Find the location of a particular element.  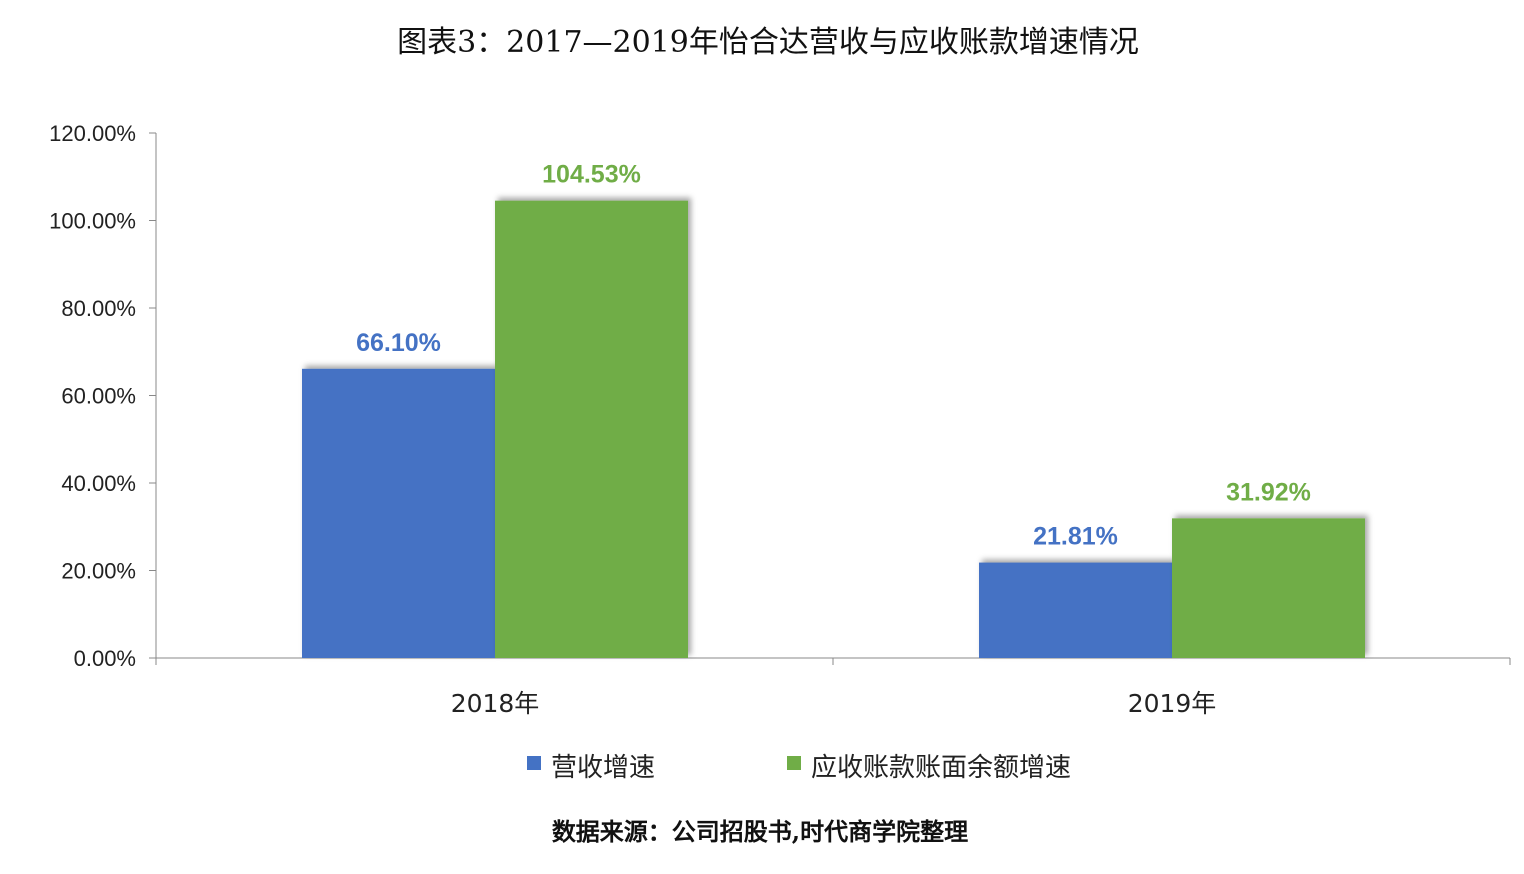

x-category-label: 2019年 is located at coordinates (1172, 703).